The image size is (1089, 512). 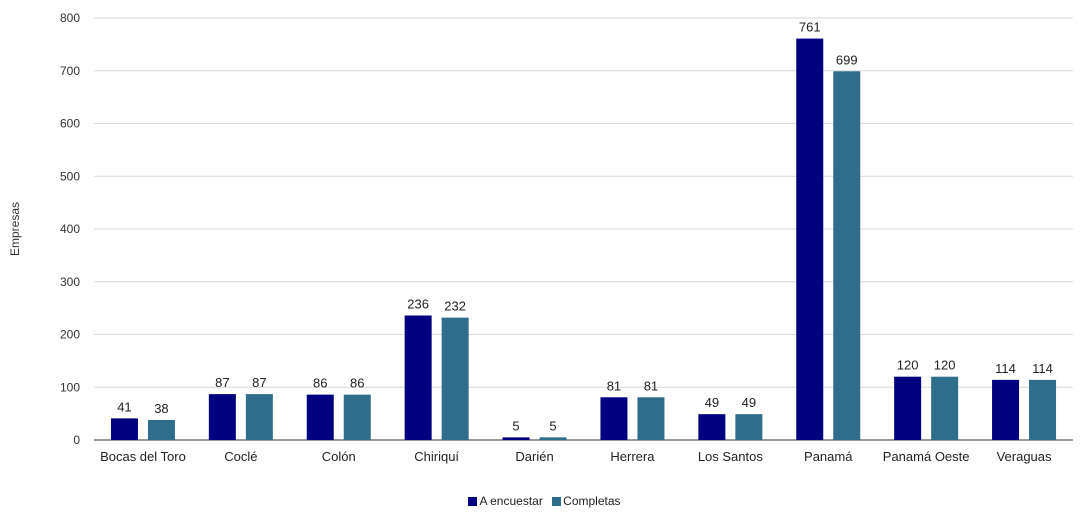 What do you see at coordinates (70, 18) in the screenshot?
I see `y-tick-label-800: 800` at bounding box center [70, 18].